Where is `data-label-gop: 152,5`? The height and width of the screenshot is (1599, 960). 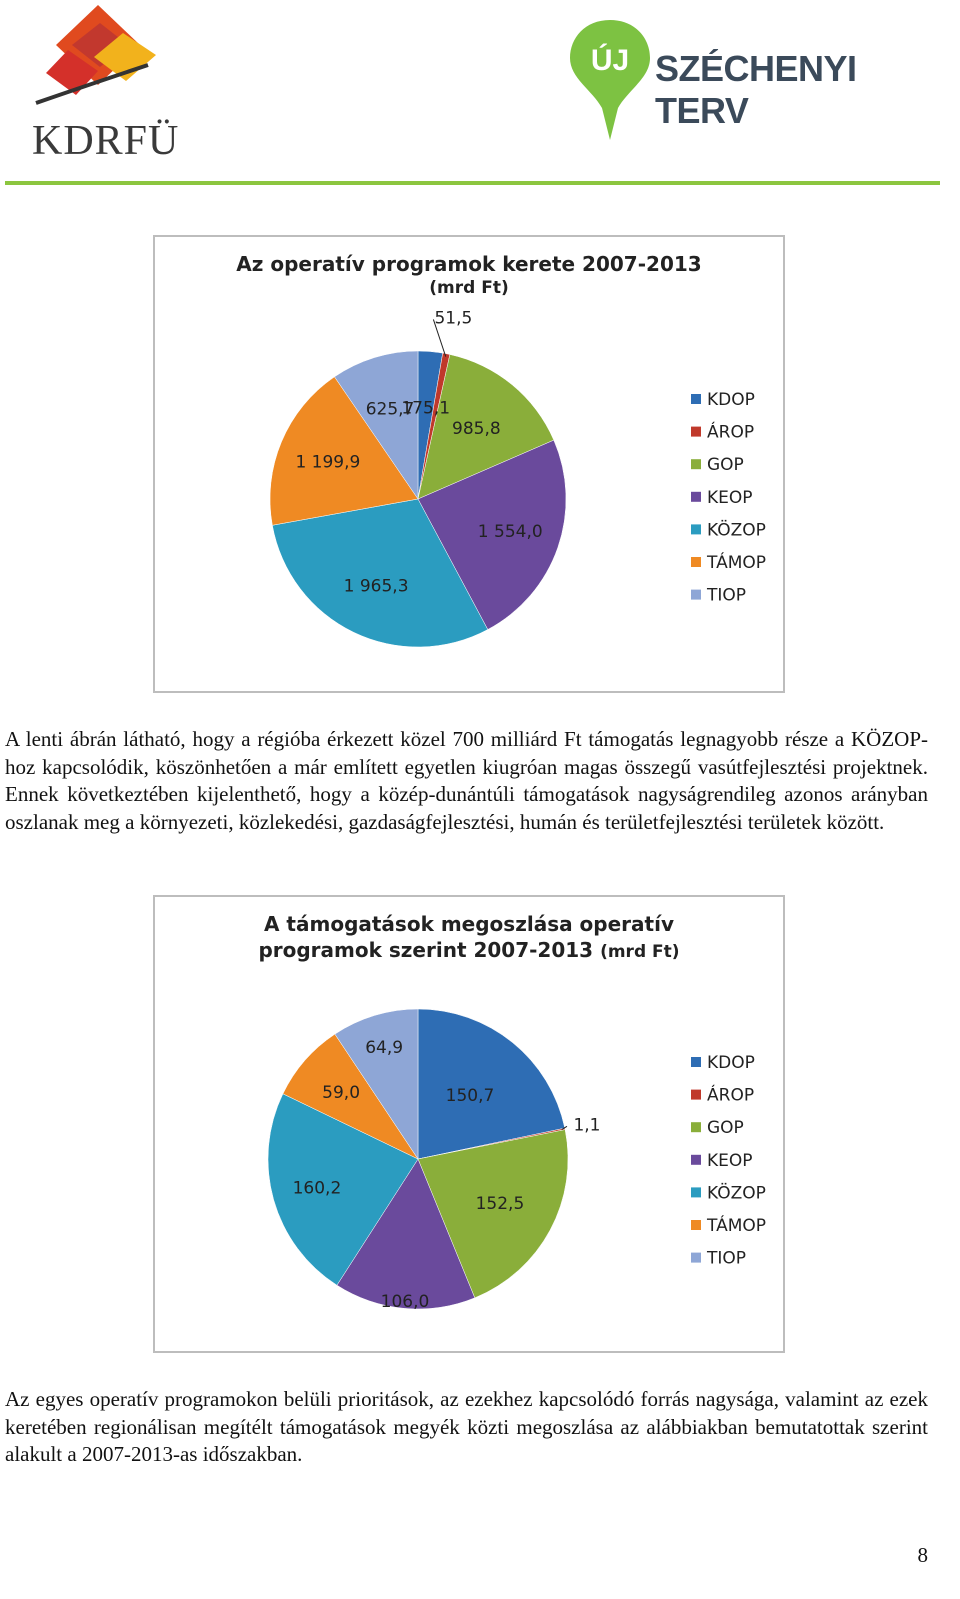
data-label-gop: 152,5 is located at coordinates (500, 1204).